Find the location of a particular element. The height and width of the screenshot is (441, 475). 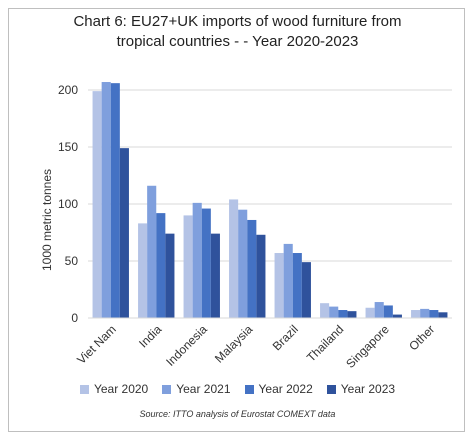

x-tick-label: Indonesia is located at coordinates (186, 345).